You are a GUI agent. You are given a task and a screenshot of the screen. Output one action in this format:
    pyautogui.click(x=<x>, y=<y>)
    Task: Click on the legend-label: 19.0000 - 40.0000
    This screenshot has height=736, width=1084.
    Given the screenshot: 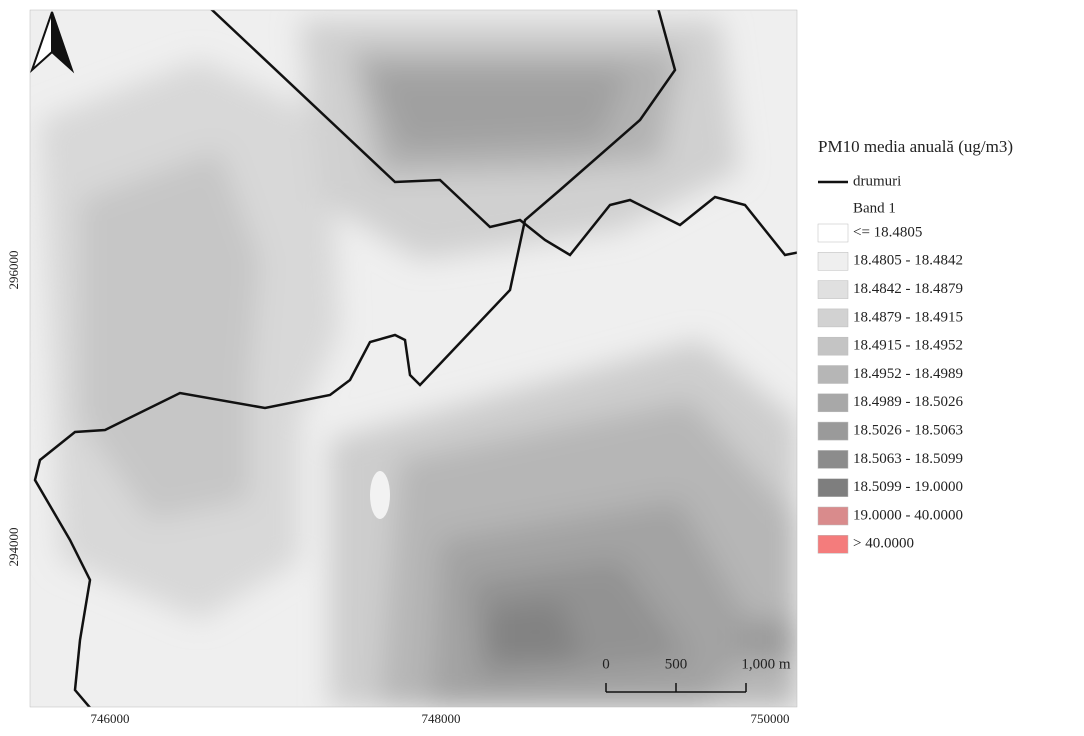 What is the action you would take?
    pyautogui.click(x=908, y=515)
    